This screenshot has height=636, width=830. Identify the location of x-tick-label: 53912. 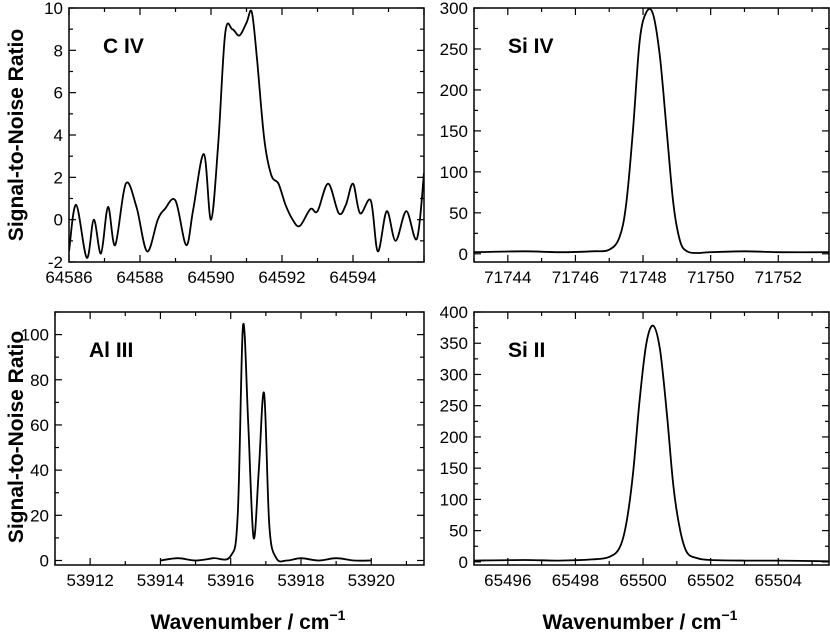
(90, 580).